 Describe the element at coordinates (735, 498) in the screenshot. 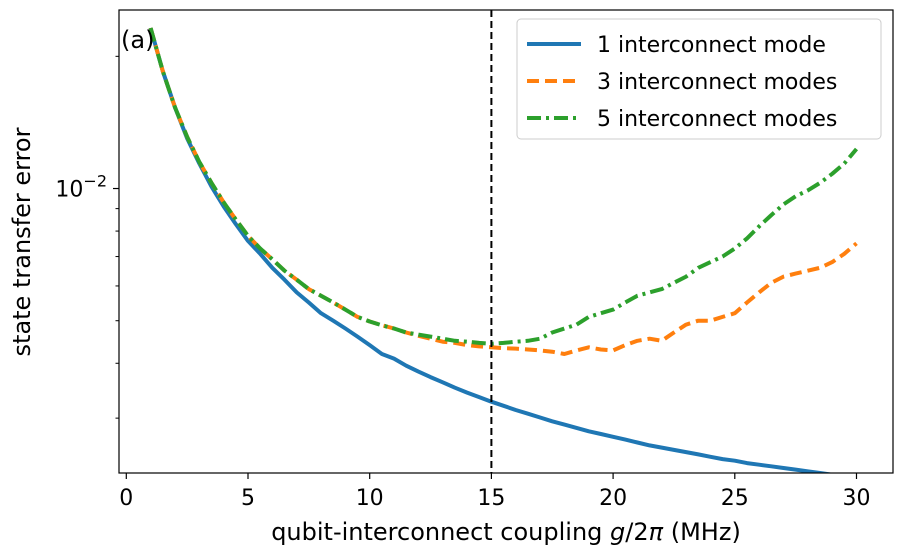

I see `x-tick-label: 25` at that location.